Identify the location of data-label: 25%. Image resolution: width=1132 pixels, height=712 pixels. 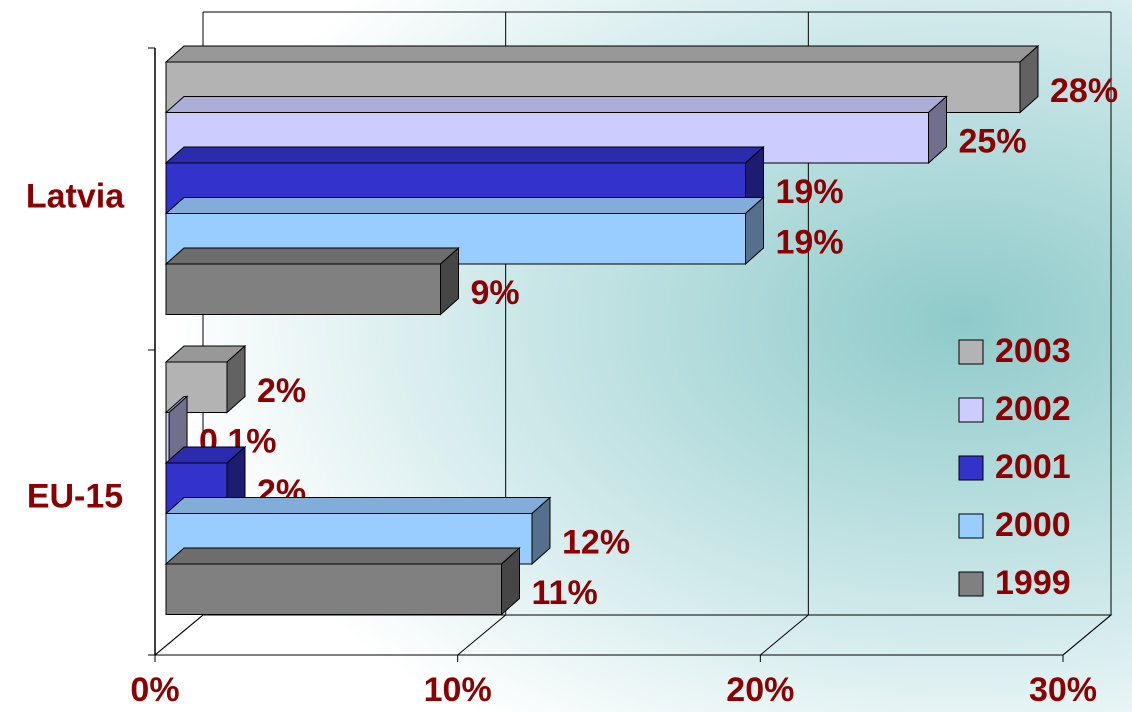
(993, 142).